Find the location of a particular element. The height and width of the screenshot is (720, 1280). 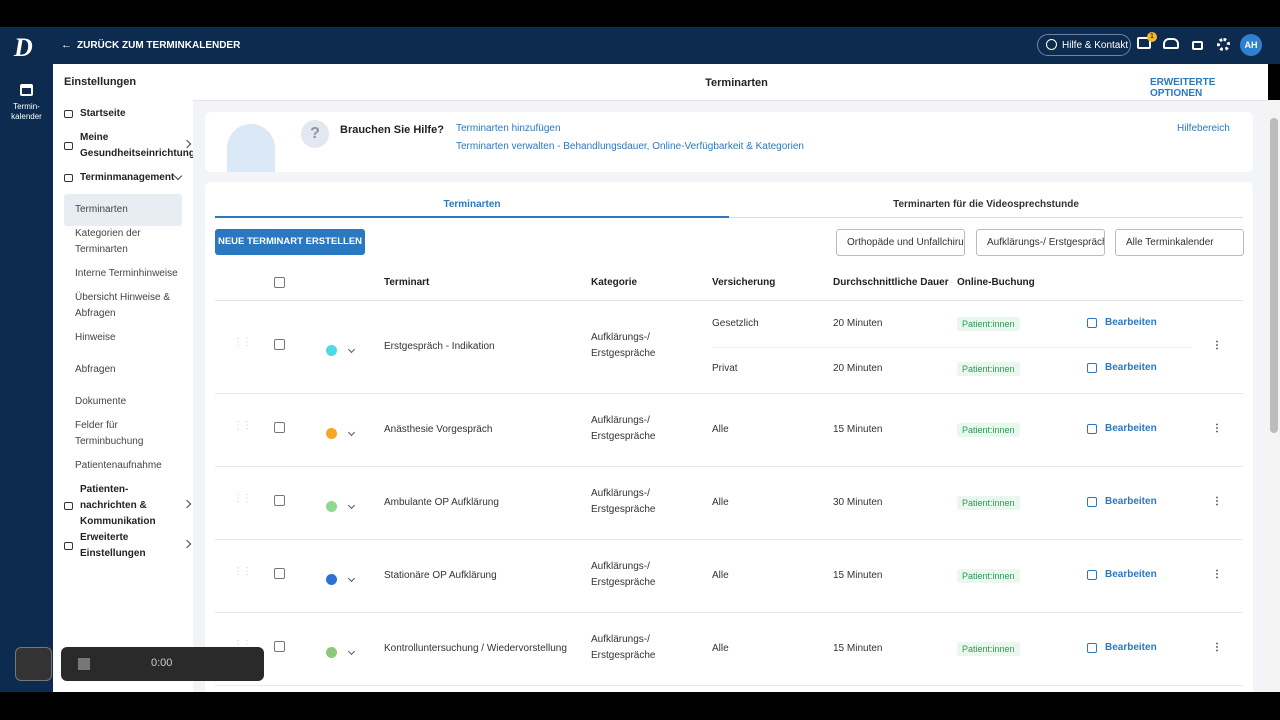

filter-select: Orthopäde und Unfallchirurgie is located at coordinates (900, 242).